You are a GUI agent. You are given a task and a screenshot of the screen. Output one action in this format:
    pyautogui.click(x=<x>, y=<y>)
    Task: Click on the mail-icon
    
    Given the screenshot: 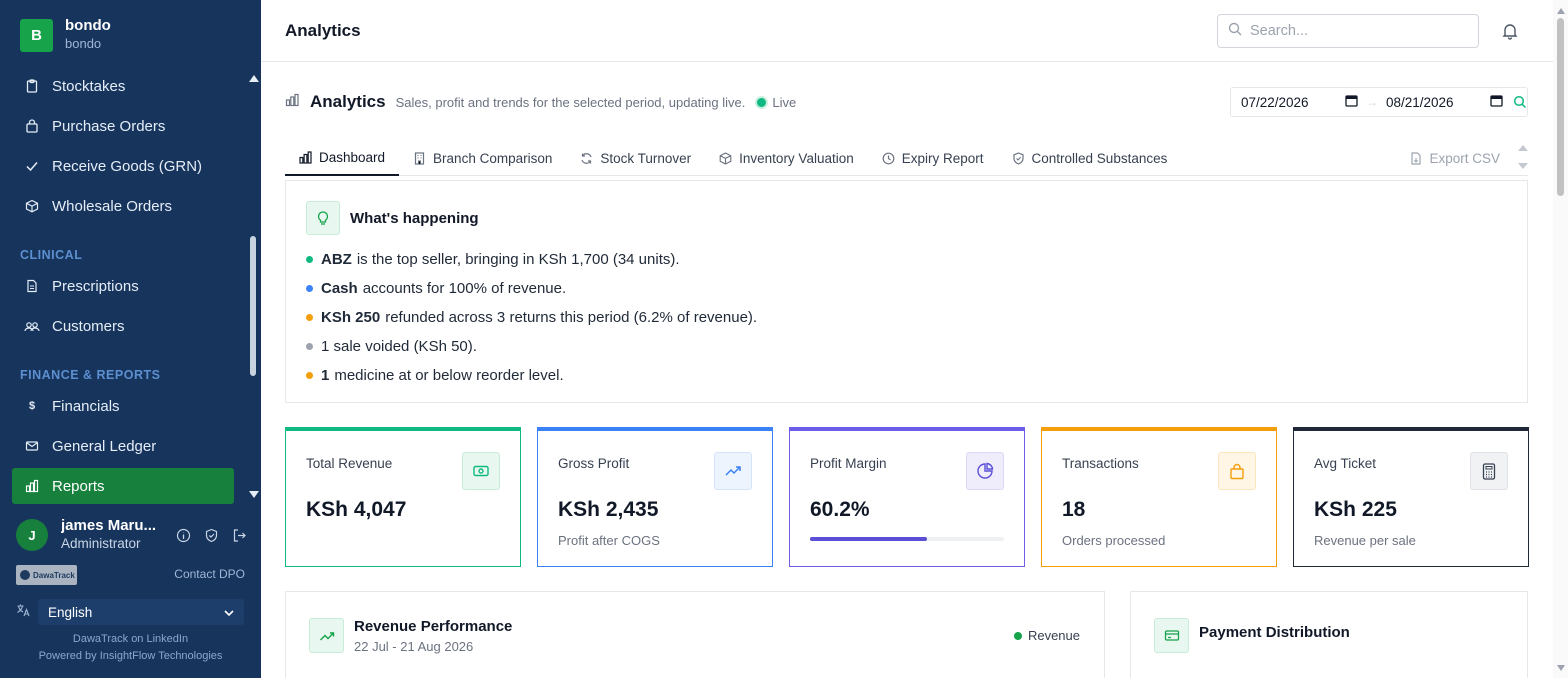 What is the action you would take?
    pyautogui.click(x=32, y=446)
    